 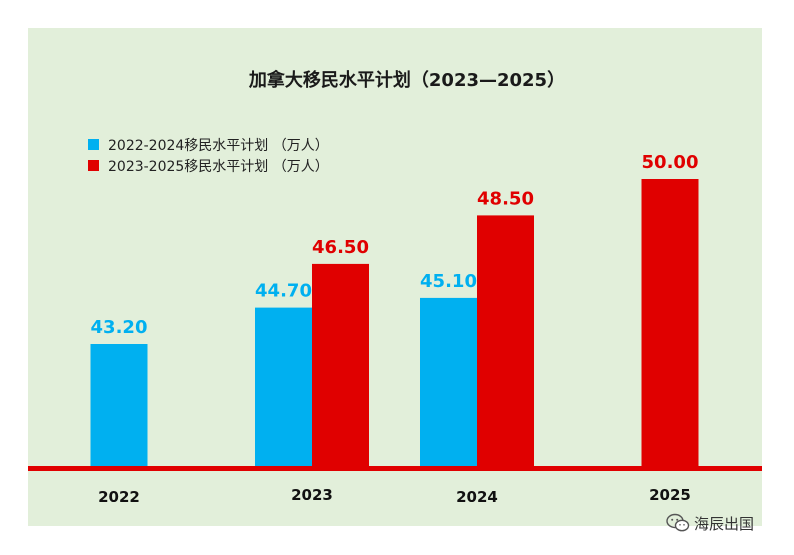 I want to click on legend-label-series-1: 2022-2024移民水平计划 （万人）, so click(x=218, y=146).